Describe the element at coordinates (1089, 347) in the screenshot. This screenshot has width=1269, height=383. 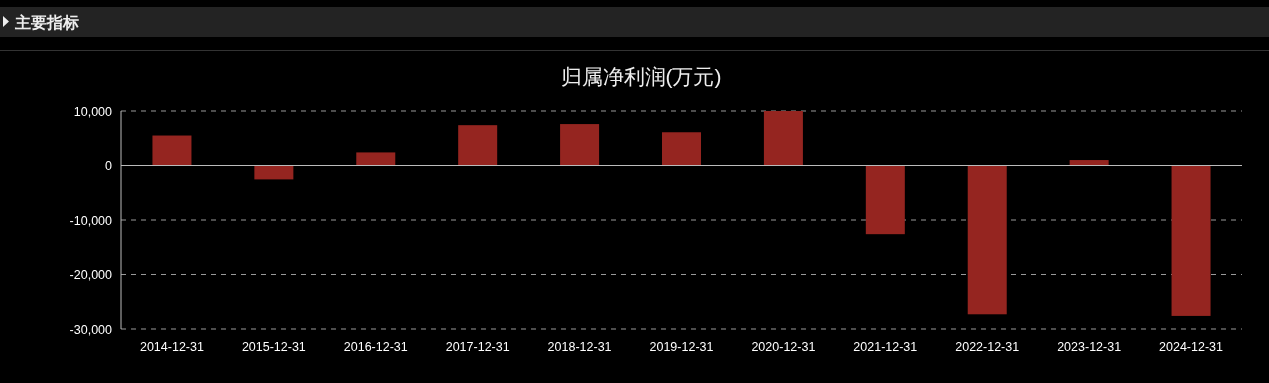
I see `x-tick-label: 2023-12-31` at that location.